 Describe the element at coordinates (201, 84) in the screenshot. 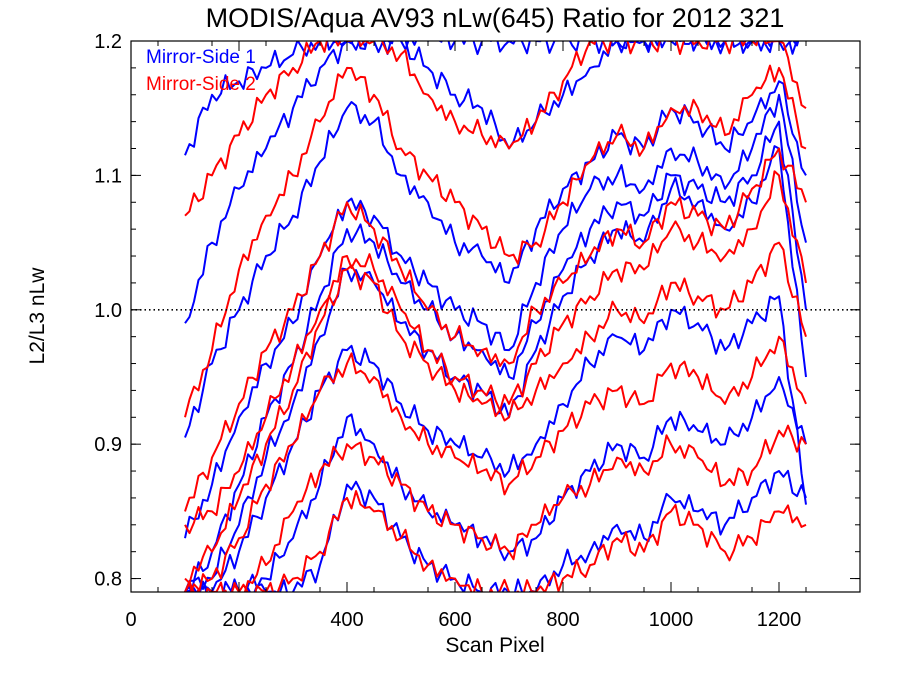

I see `legend-entry-mirror-side-2: Mirror-Side 2` at that location.